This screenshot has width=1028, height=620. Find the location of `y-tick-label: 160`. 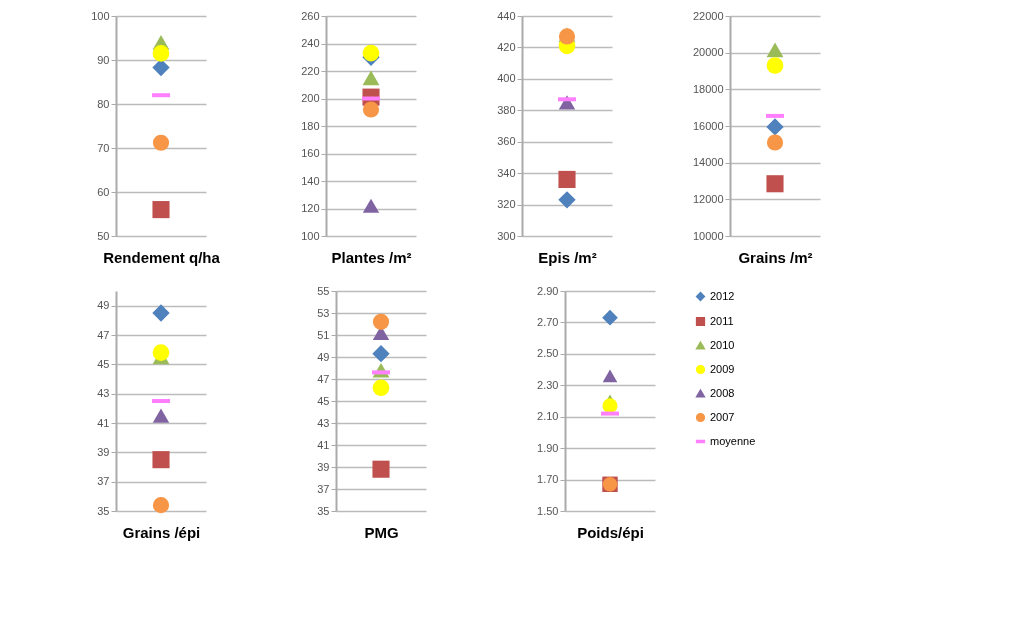

y-tick-label: 160 is located at coordinates (310, 153).